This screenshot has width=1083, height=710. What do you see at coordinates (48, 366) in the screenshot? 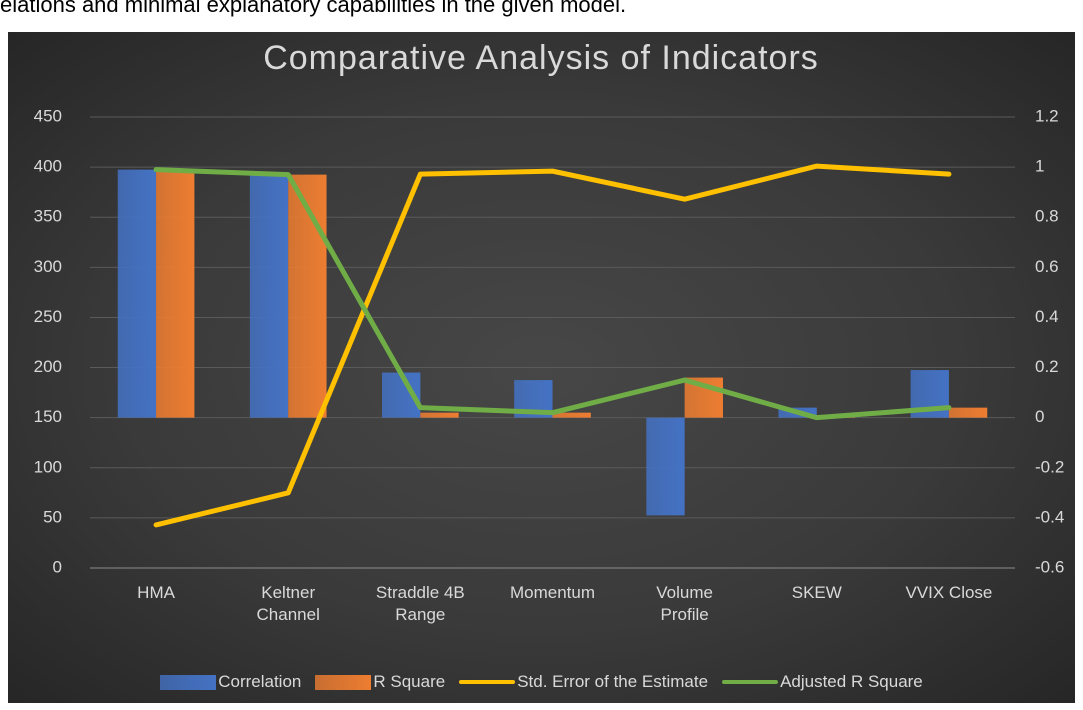
I see `y-tick-label: 200` at bounding box center [48, 366].